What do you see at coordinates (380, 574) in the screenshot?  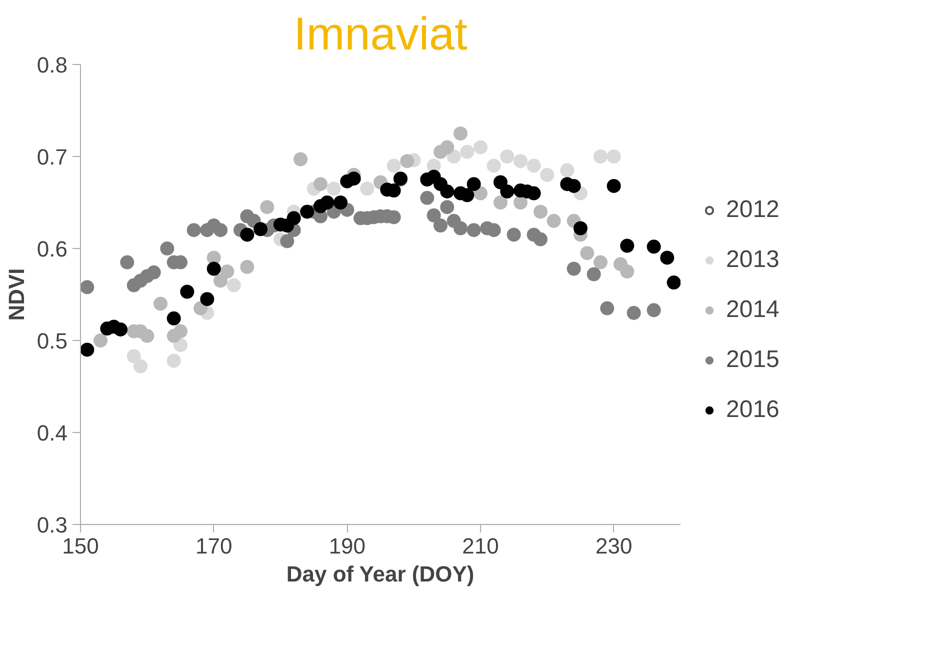 I see `x-axis-title: Day of Year (DOY)` at bounding box center [380, 574].